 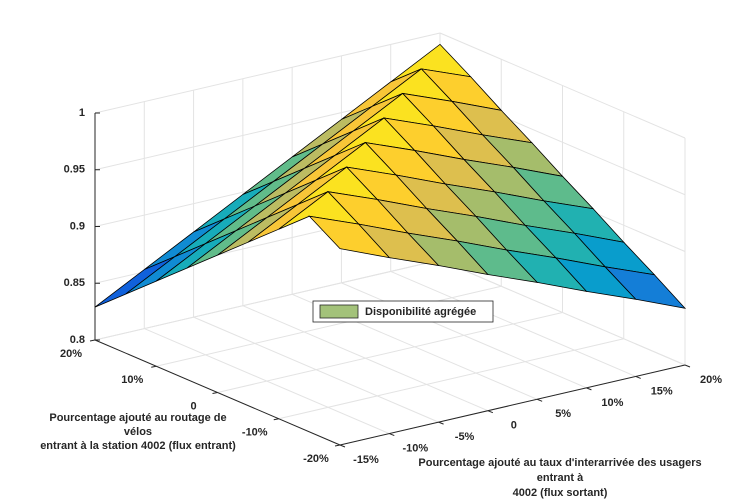 What do you see at coordinates (711, 380) in the screenshot?
I see `x-tick-label: 20%` at bounding box center [711, 380].